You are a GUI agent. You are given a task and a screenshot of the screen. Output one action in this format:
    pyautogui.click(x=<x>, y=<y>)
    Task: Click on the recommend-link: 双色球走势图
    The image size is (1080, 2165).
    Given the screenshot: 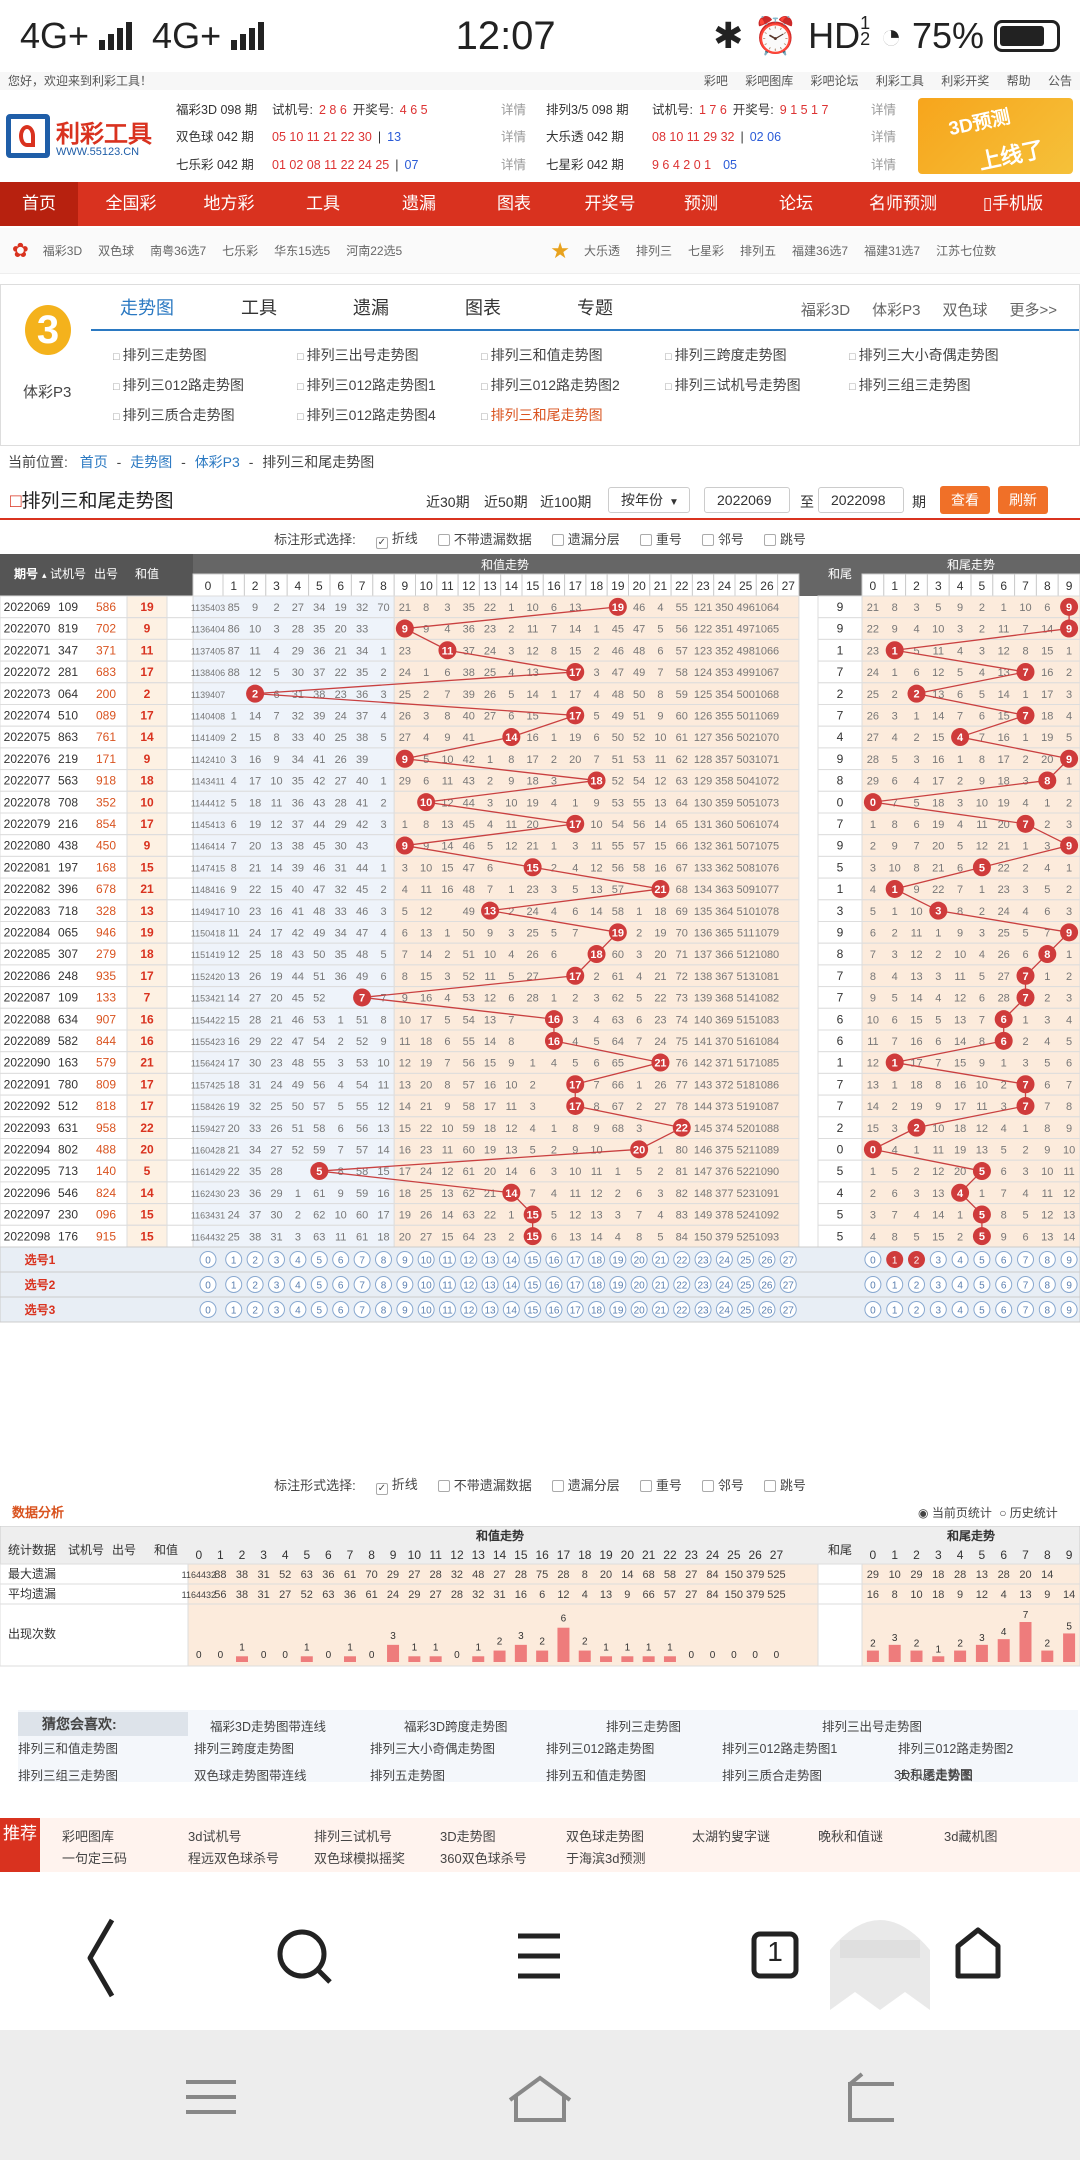 What is the action you would take?
    pyautogui.click(x=605, y=1836)
    